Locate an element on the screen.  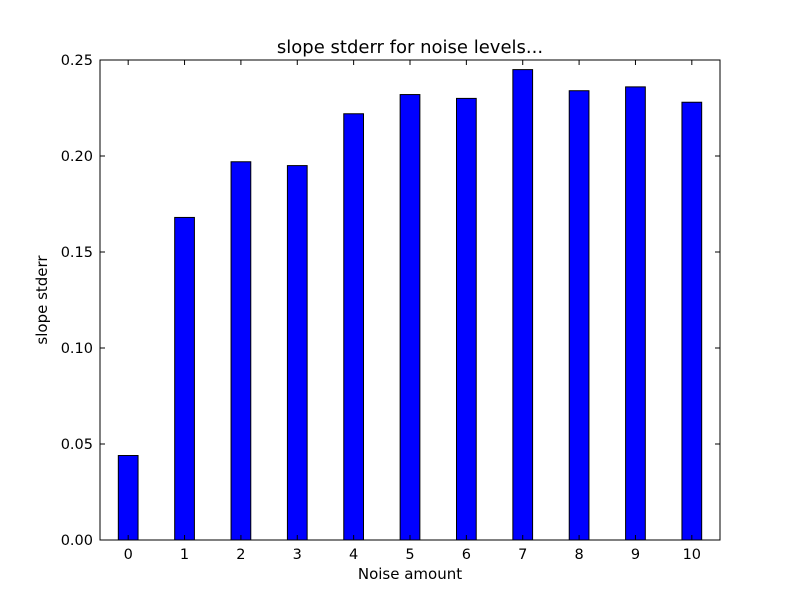
x-tick-label: 9 is located at coordinates (635, 555).